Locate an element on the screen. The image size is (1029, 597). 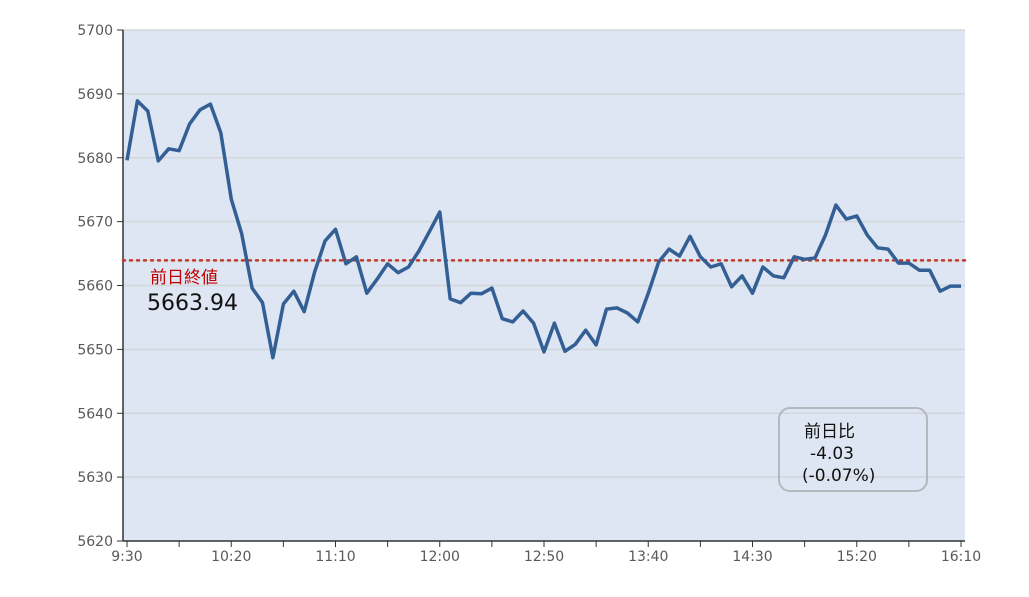
y-tick-label: 5660 is located at coordinates (95, 287).